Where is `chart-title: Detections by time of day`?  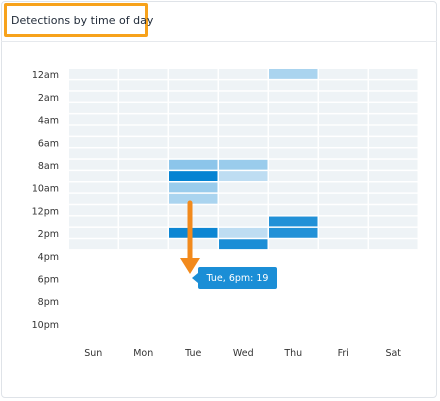
chart-title: Detections by time of day is located at coordinates (82, 20).